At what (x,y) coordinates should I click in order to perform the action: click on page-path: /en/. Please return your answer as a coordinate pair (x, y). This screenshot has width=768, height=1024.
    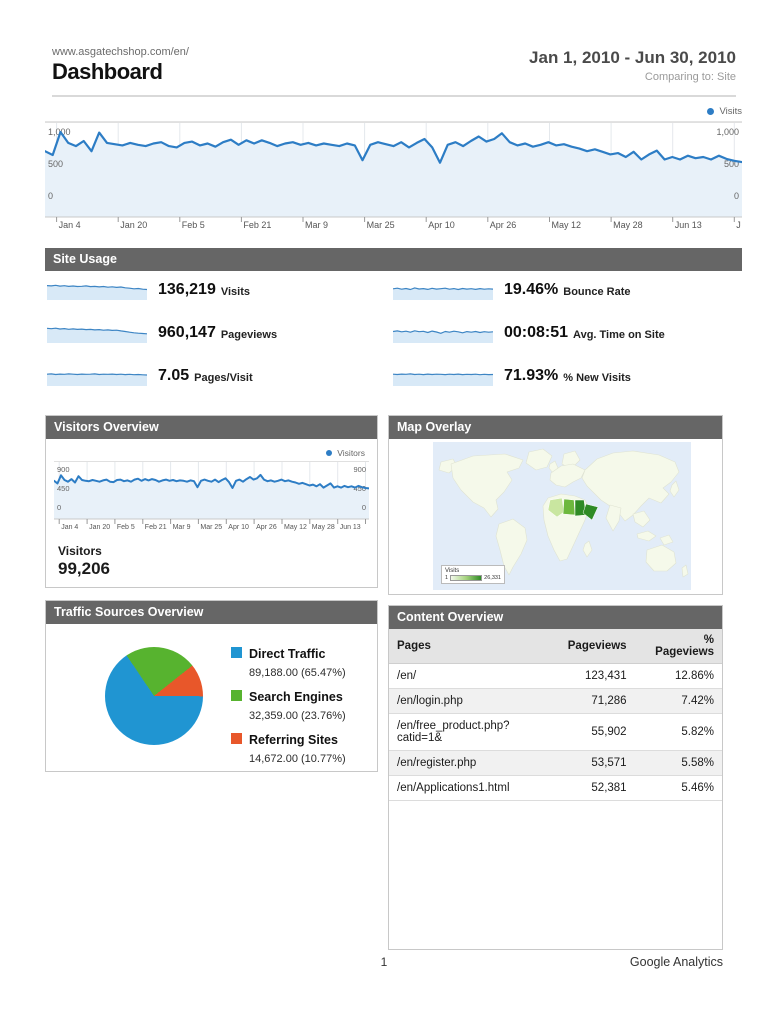
    Looking at the image, I should click on (474, 676).